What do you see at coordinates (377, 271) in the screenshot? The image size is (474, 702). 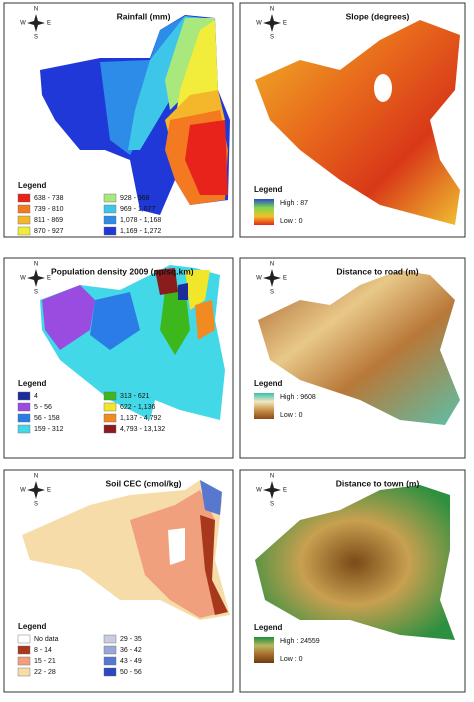 I see `panel-title: Distance to road (m)` at bounding box center [377, 271].